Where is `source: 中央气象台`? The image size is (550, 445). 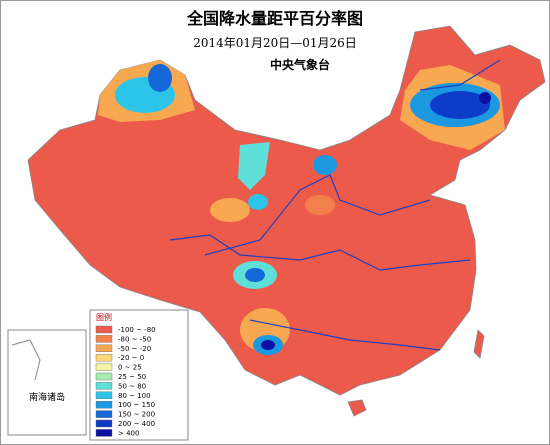 source: 中央气象台 is located at coordinates (300, 64).